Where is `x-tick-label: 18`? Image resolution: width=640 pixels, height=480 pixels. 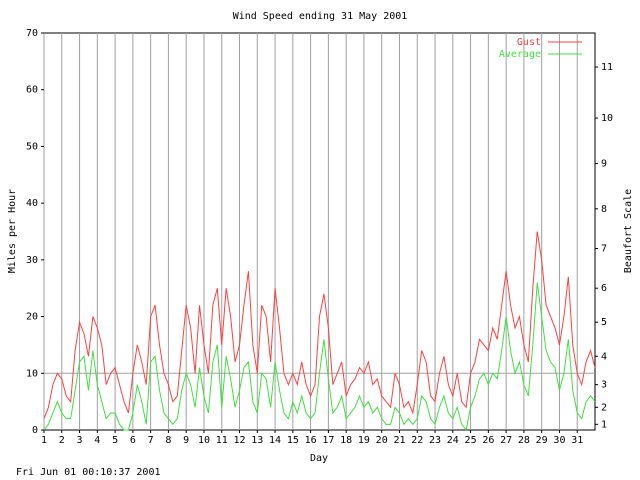
x-tick-label: 18 is located at coordinates (346, 440).